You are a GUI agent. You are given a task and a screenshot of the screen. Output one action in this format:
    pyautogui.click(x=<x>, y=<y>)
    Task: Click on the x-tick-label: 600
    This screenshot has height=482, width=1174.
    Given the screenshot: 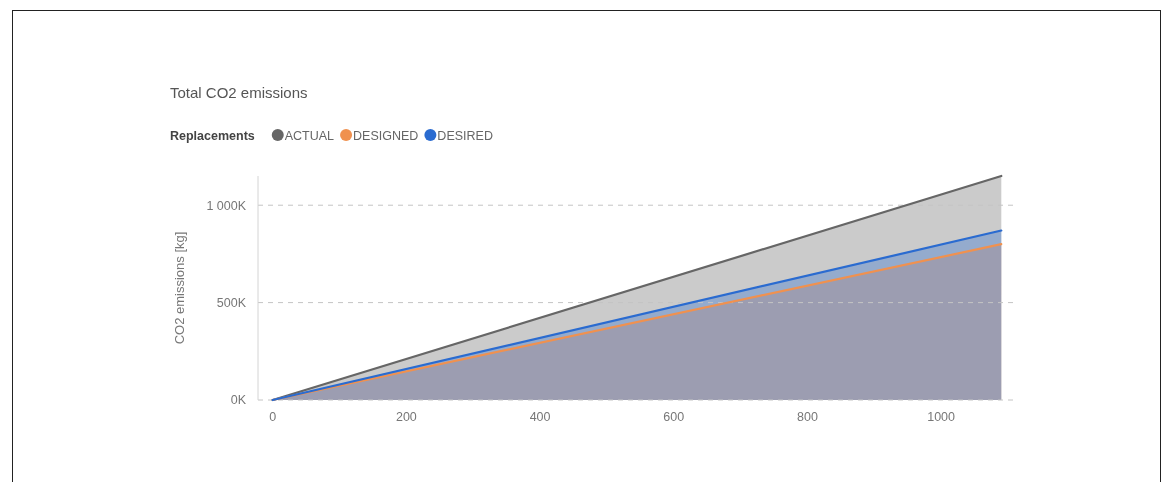 What is the action you would take?
    pyautogui.click(x=674, y=417)
    